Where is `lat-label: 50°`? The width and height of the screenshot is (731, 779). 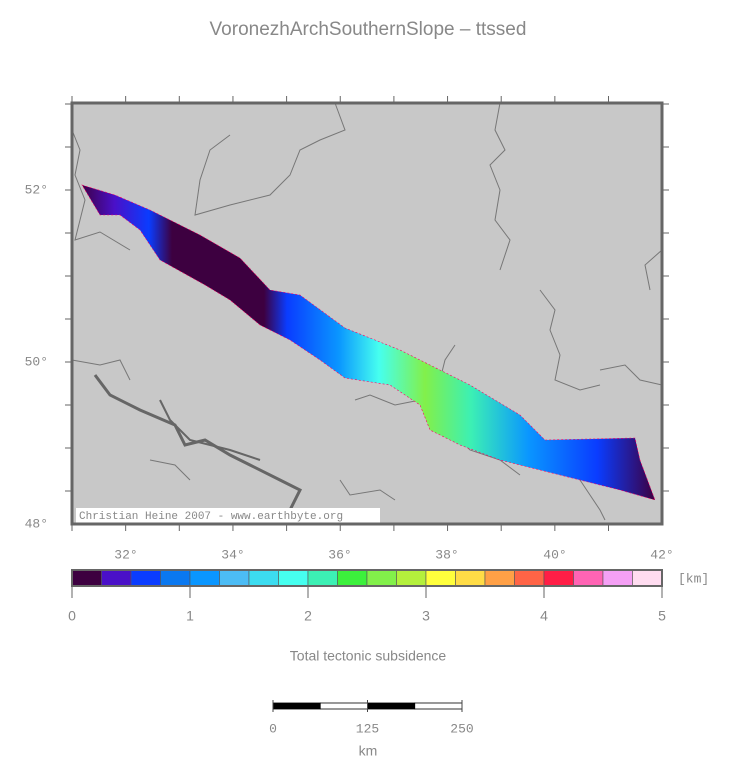 lat-label: 50° is located at coordinates (36, 361).